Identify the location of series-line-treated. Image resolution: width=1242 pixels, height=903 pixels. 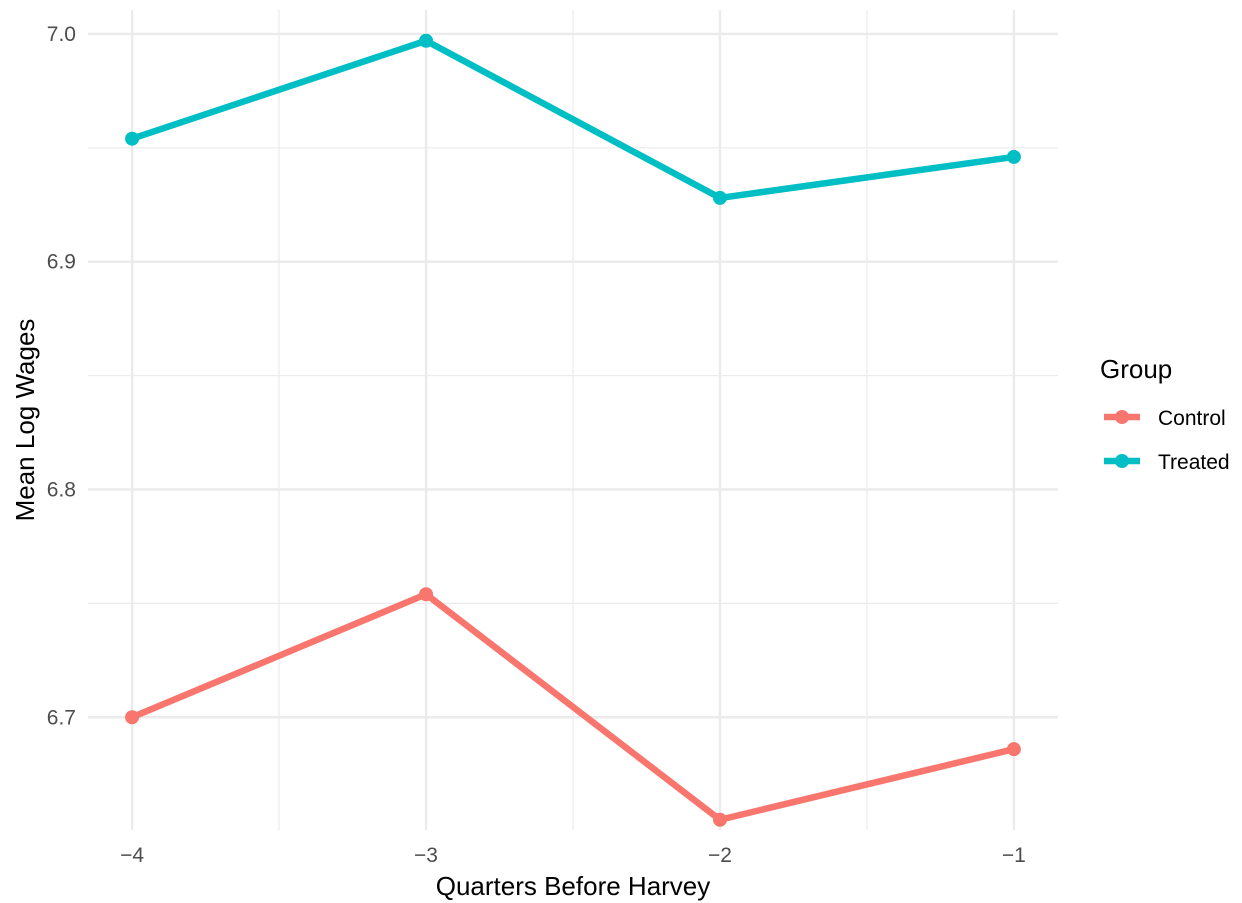
(573, 119).